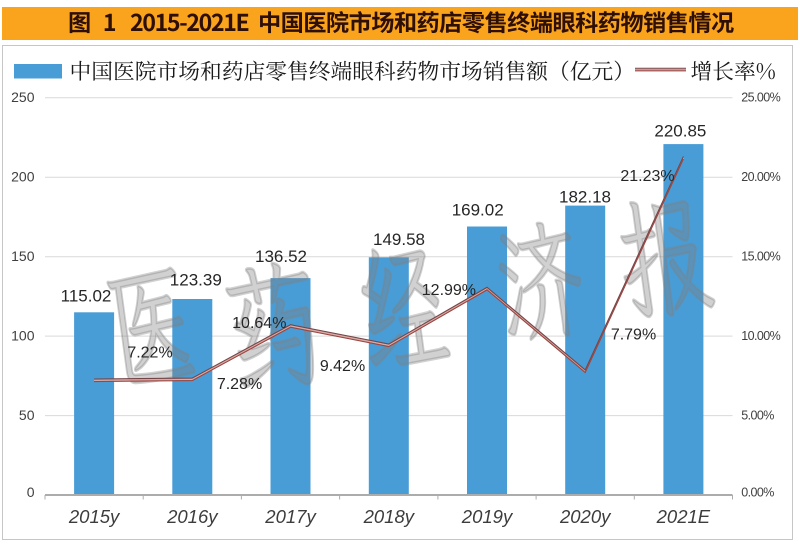  I want to click on svg-text: 10.64%, so click(259, 323).